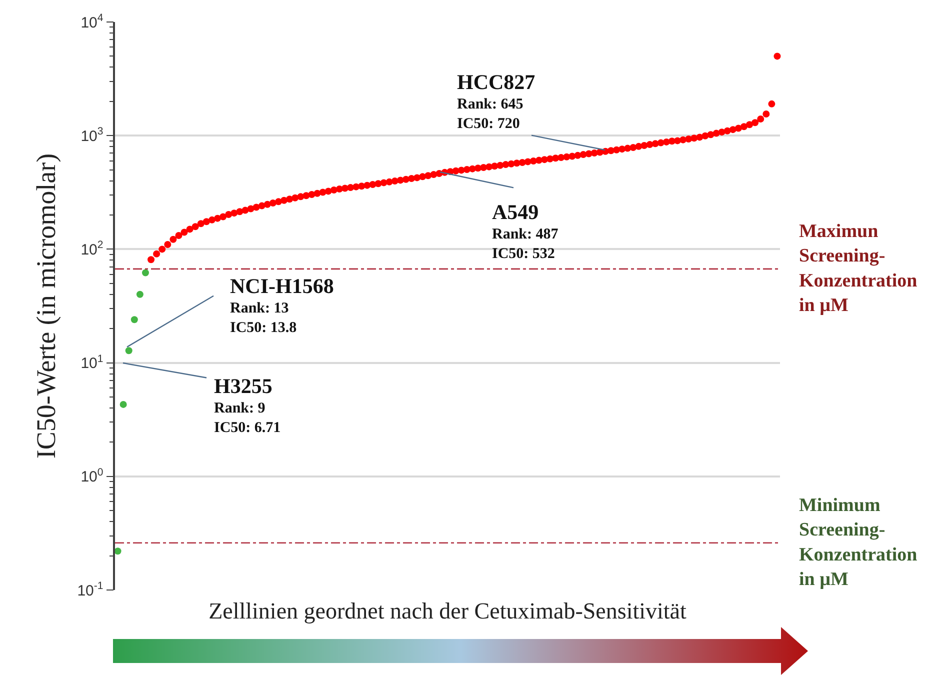  I want to click on y-tick-label: 10$^{-1}$, so click(90, 590).